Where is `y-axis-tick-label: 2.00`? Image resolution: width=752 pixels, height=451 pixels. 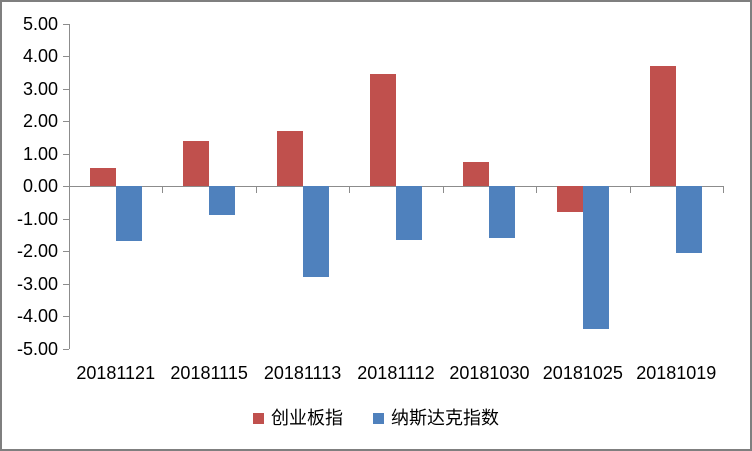 y-axis-tick-label: 2.00 is located at coordinates (40, 121).